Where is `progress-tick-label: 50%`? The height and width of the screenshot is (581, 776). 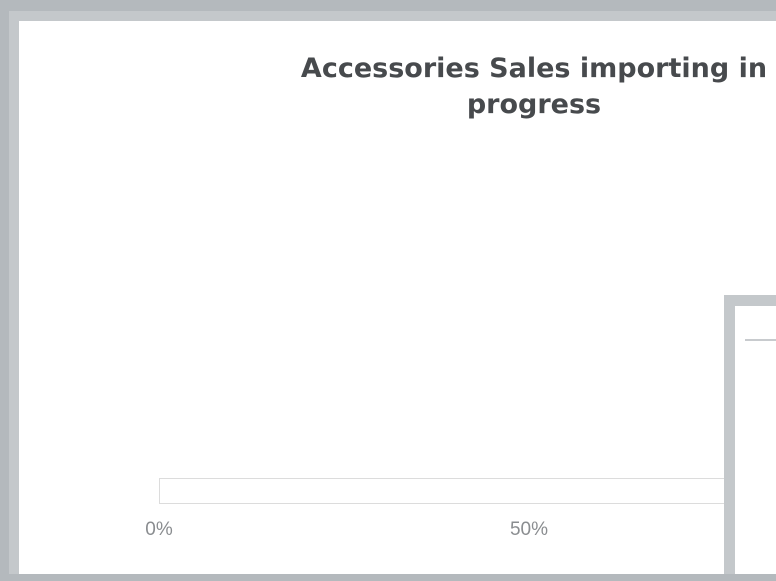
progress-tick-label: 50% is located at coordinates (529, 529).